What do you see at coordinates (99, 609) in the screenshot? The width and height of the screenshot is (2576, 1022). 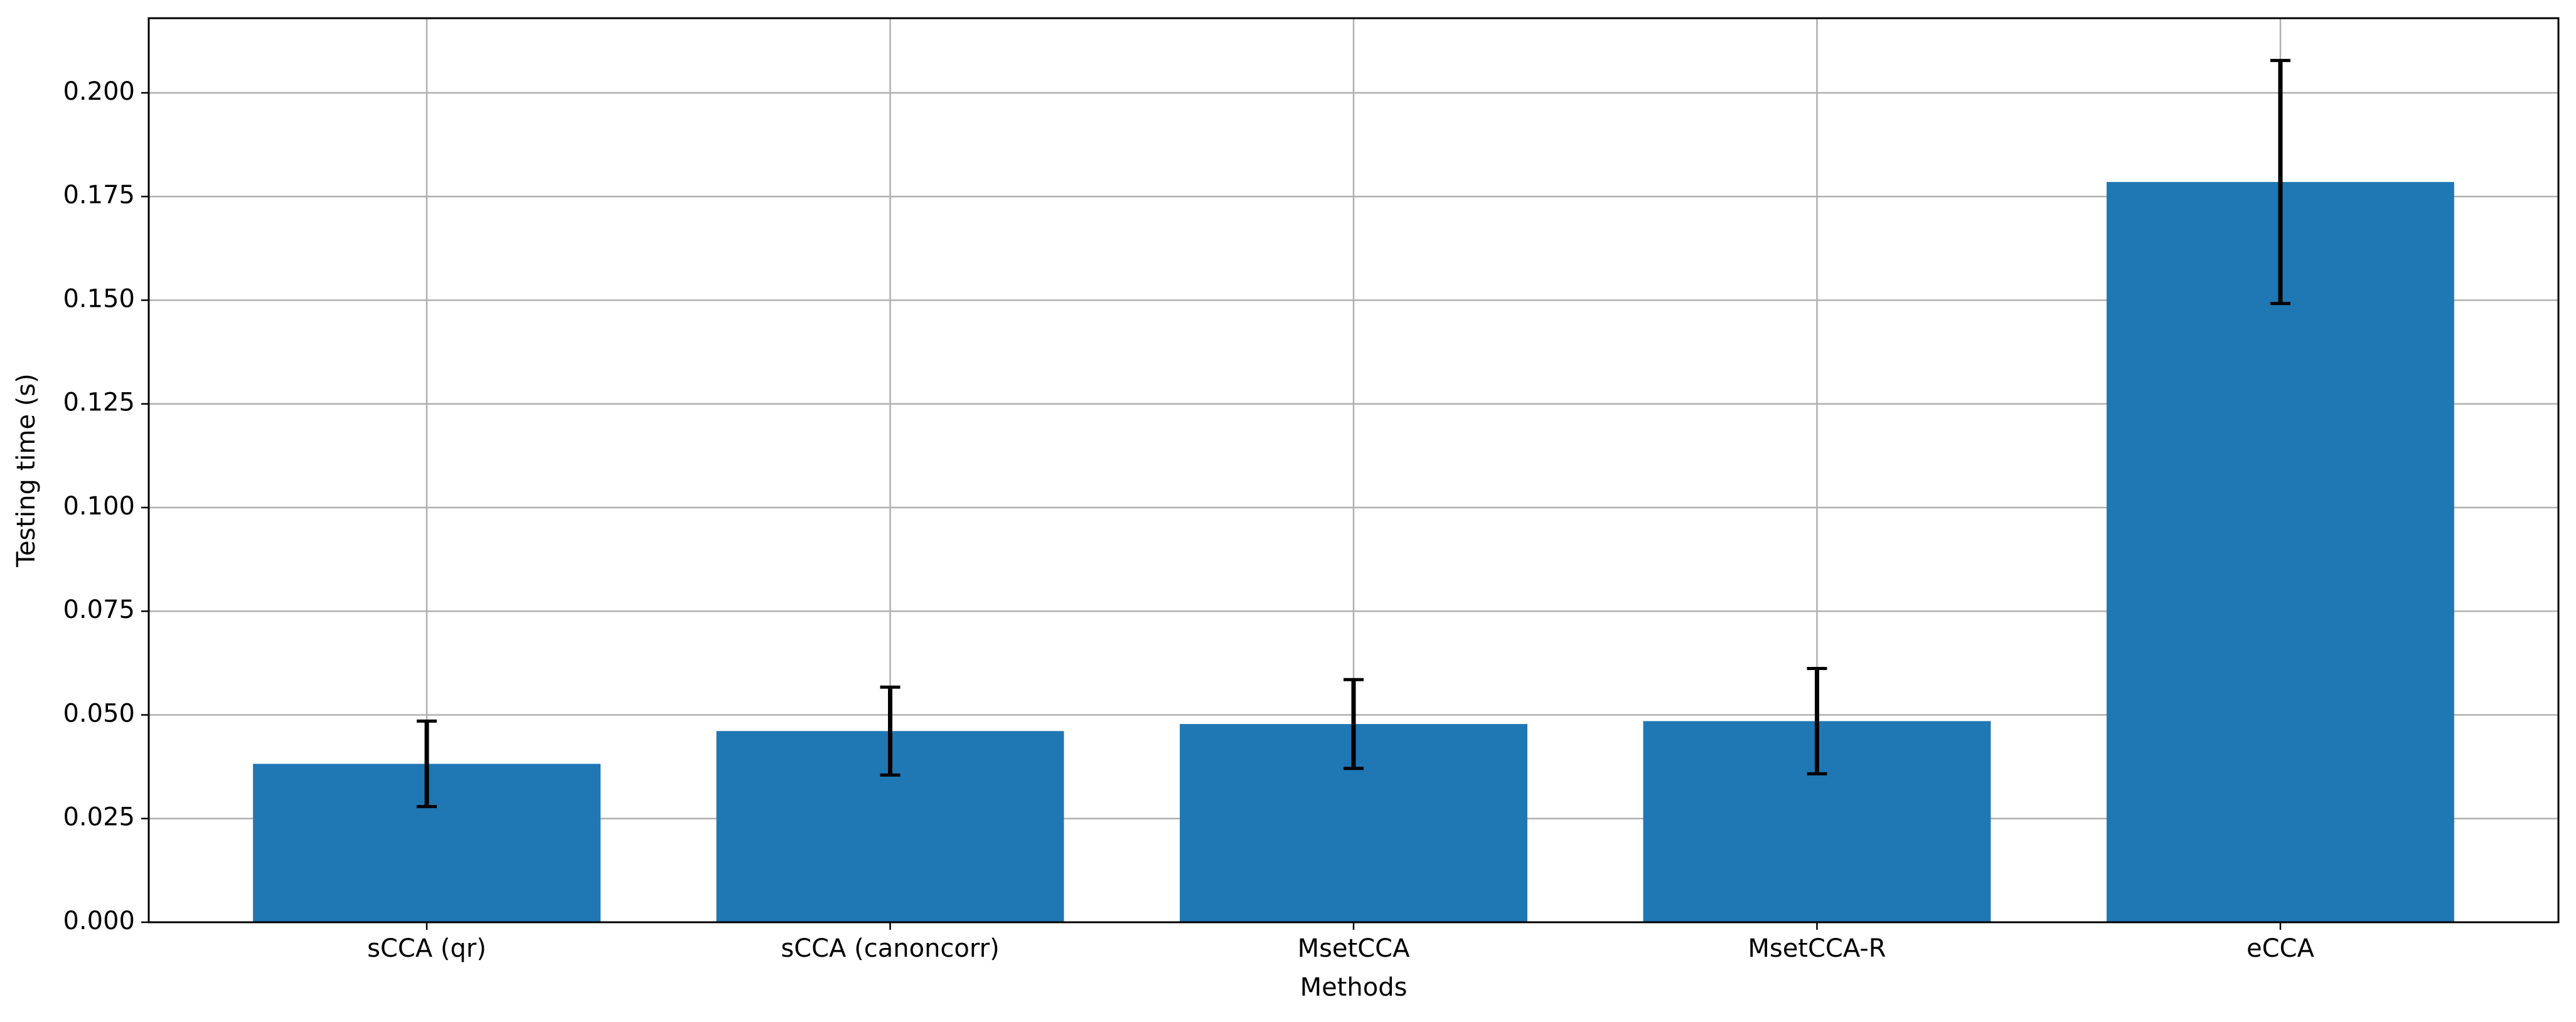 I see `y-tick-label: 0.075` at bounding box center [99, 609].